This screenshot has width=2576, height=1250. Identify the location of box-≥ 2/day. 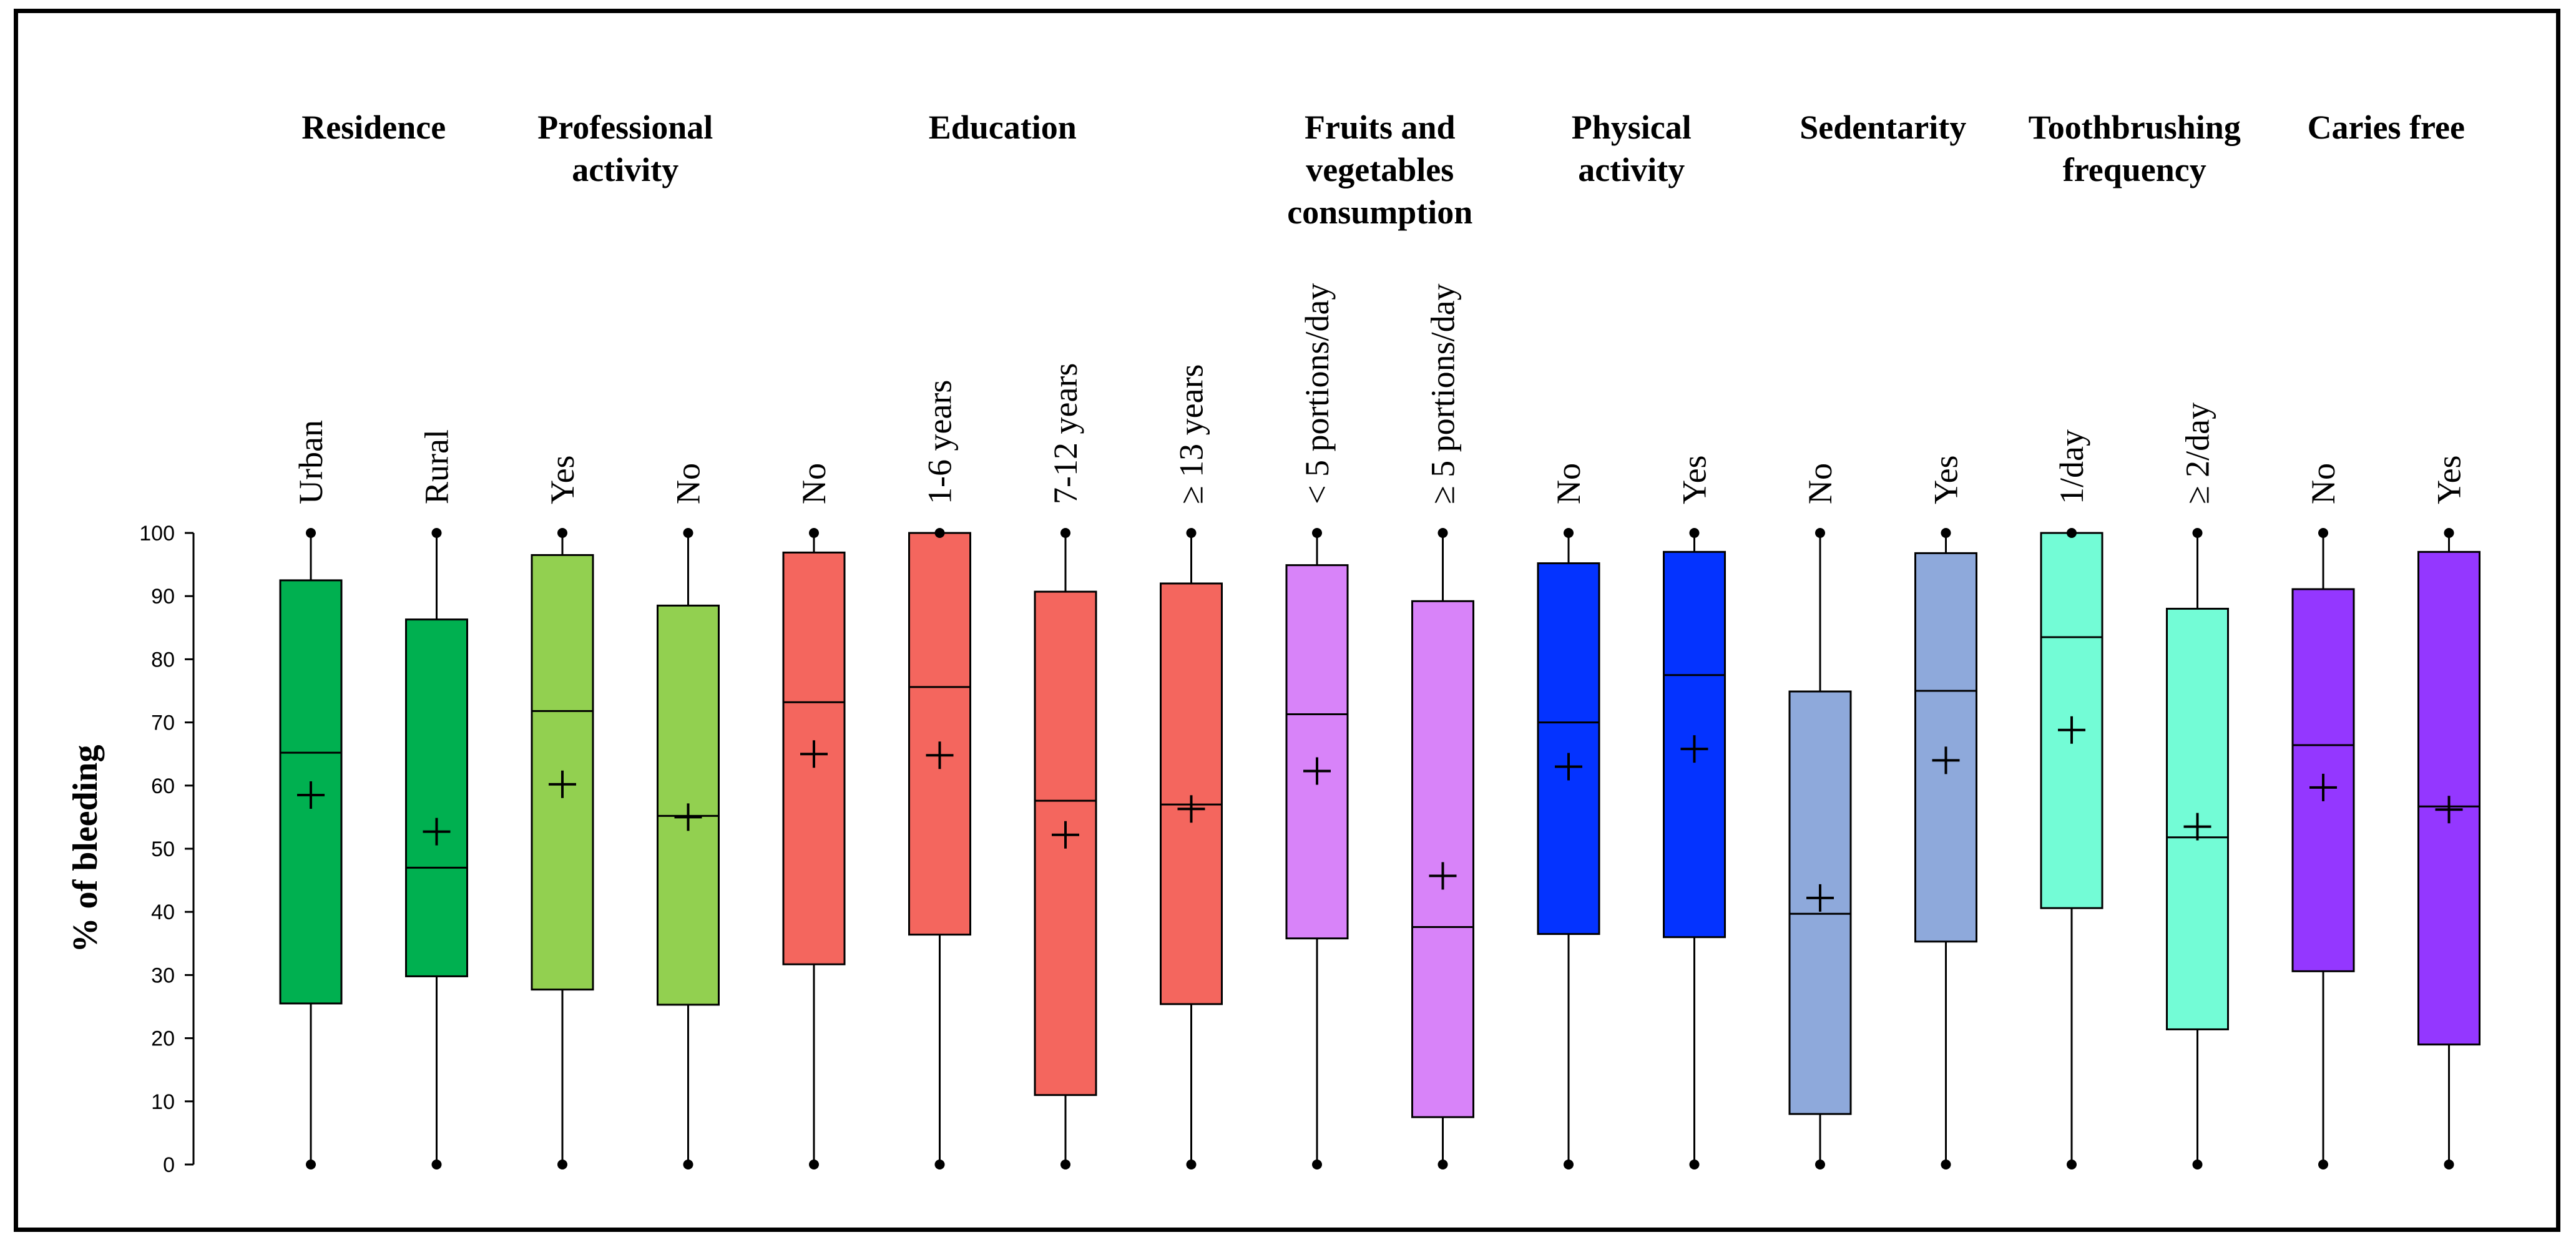
(2197, 848).